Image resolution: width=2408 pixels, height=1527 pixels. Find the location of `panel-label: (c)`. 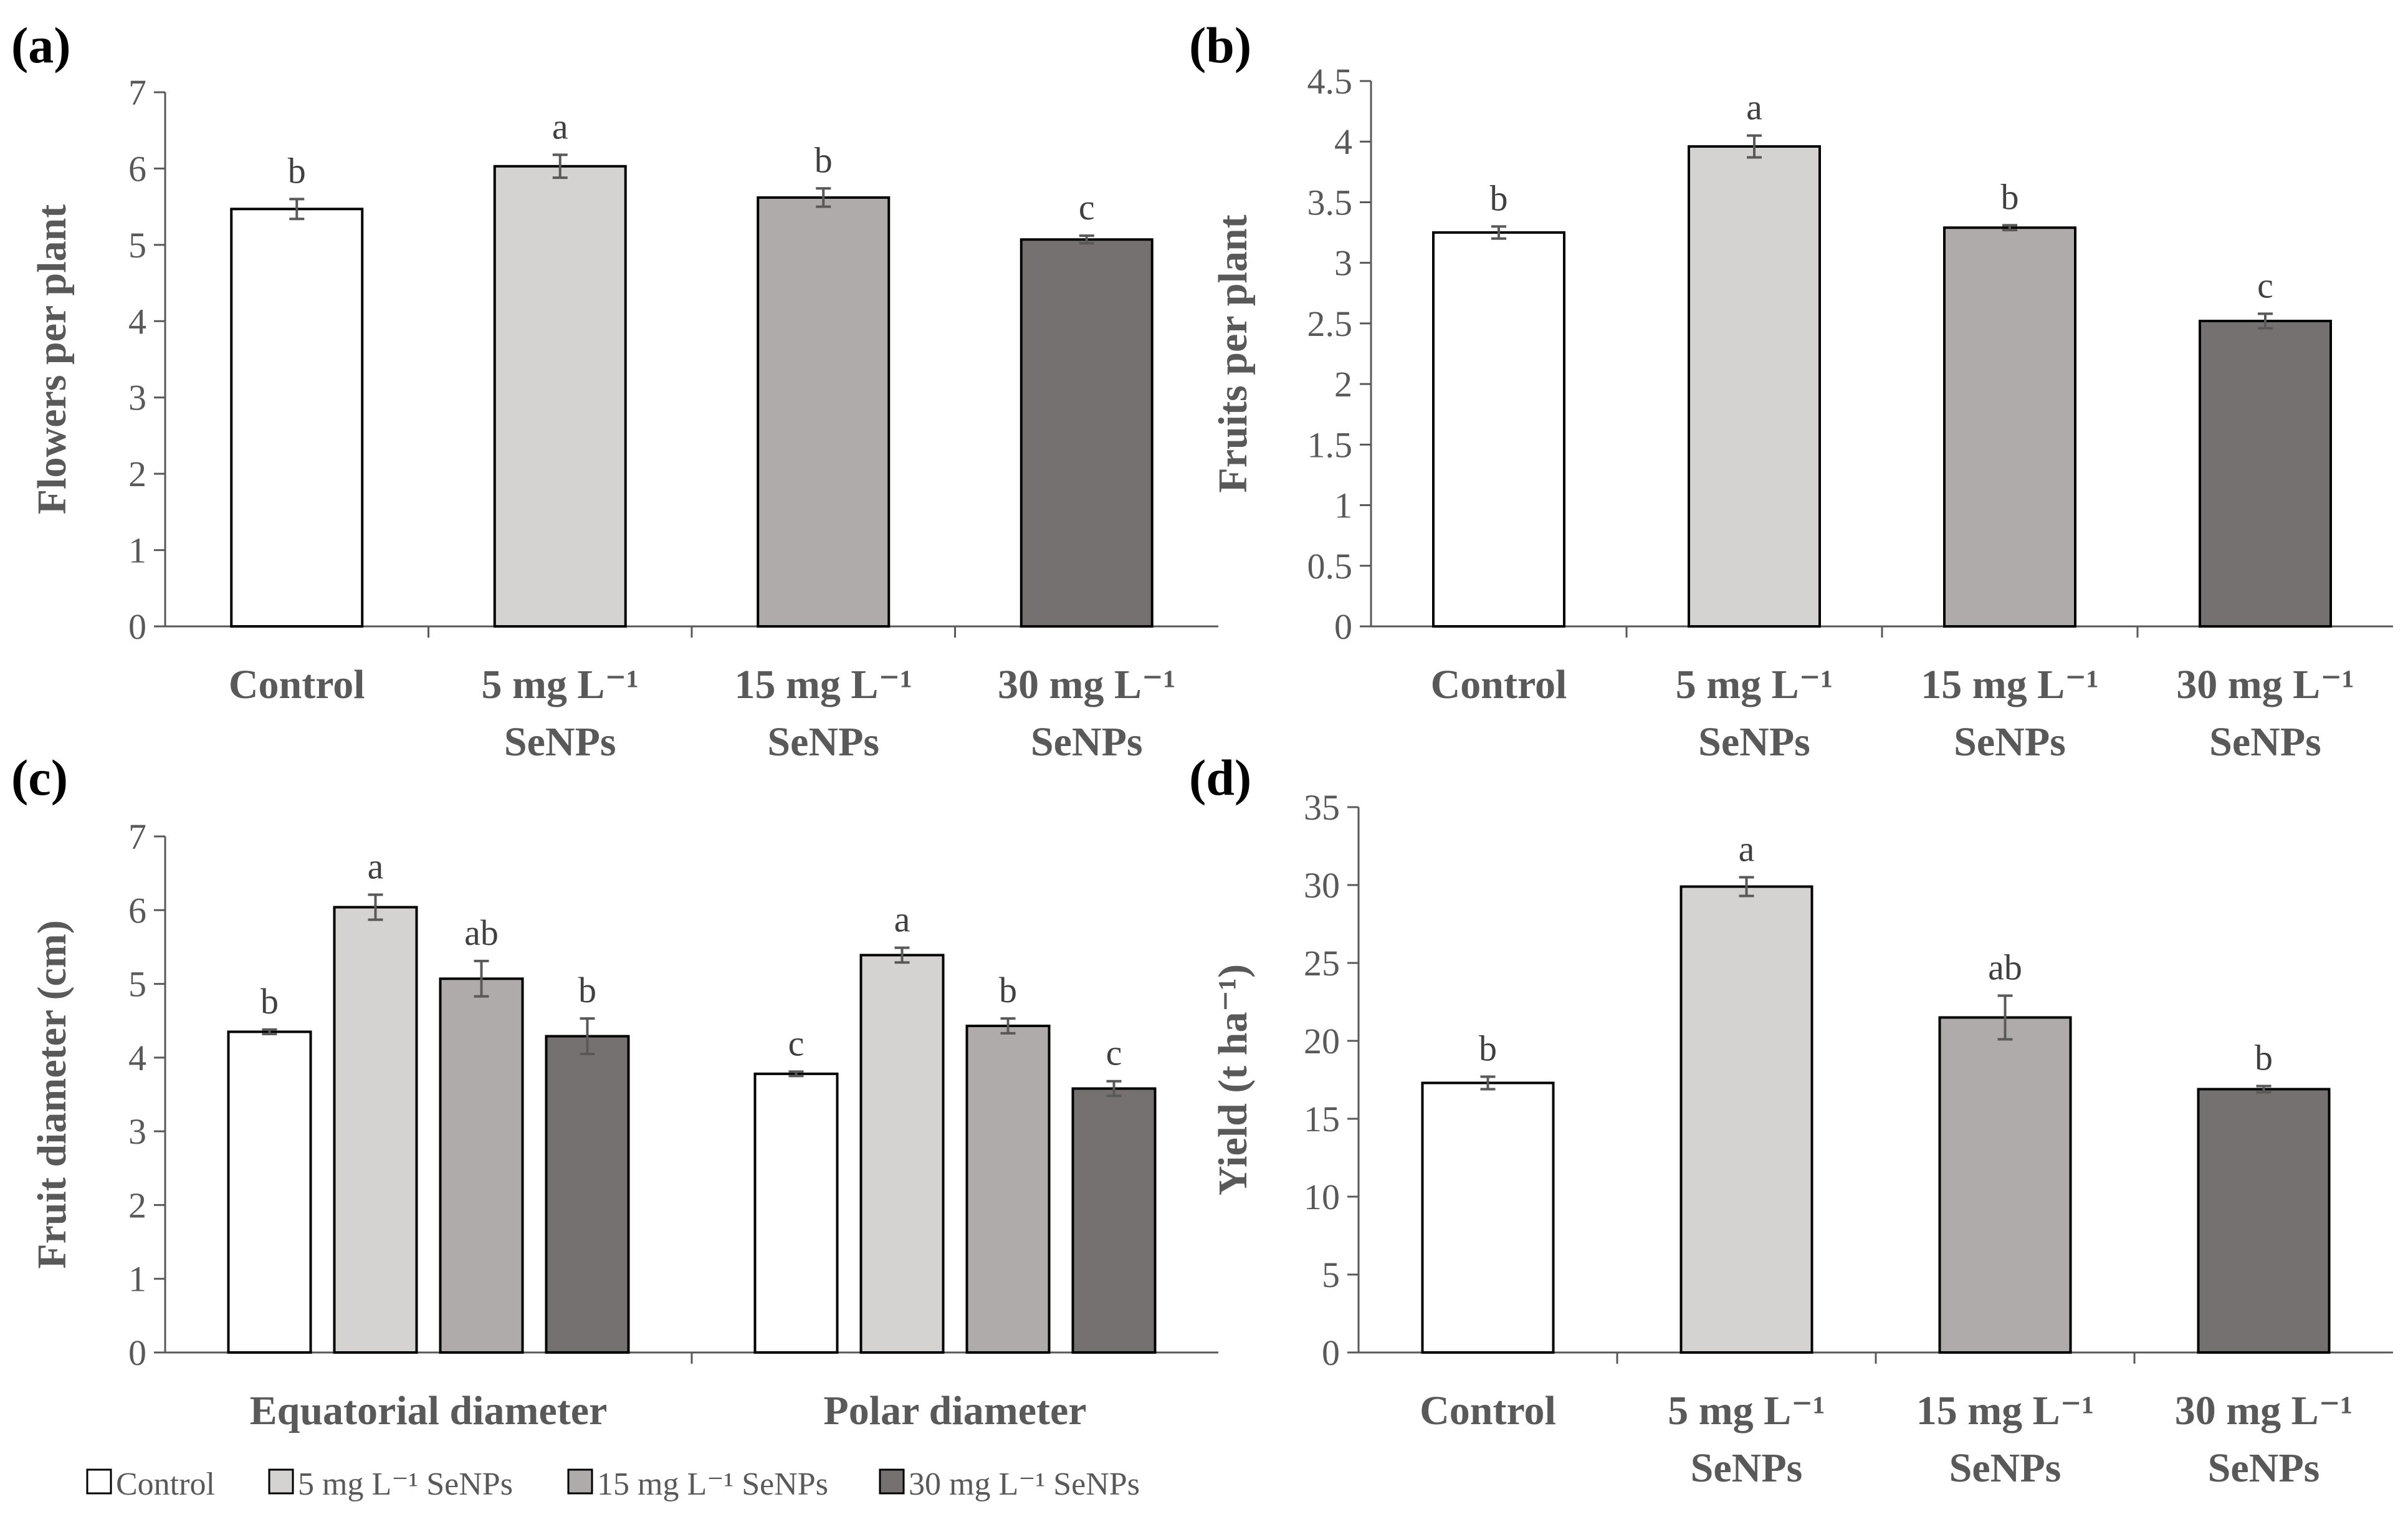

panel-label: (c) is located at coordinates (39, 777).